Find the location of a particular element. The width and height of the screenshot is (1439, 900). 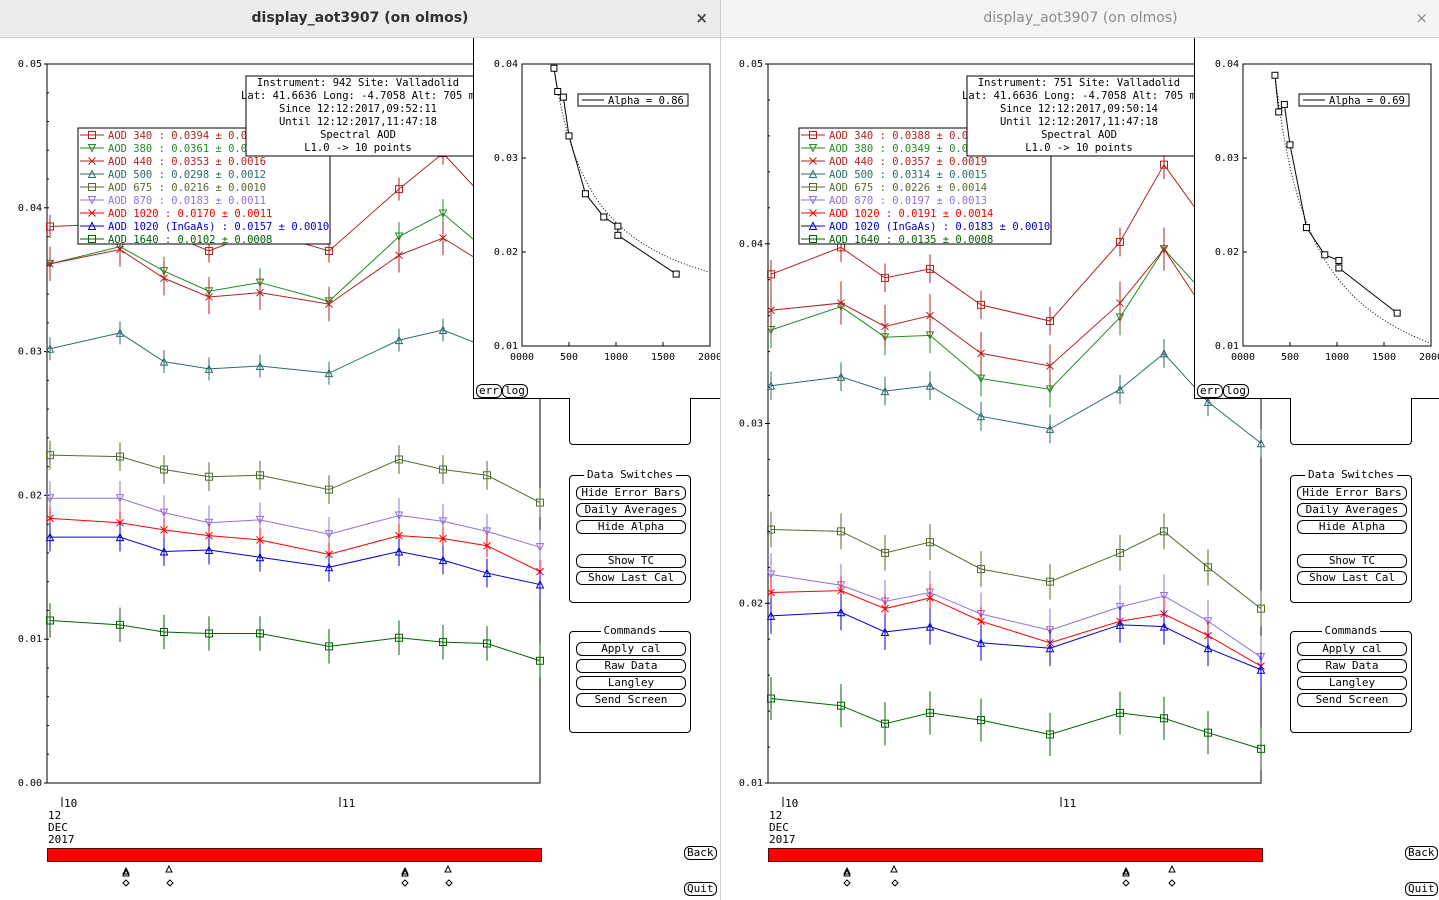

inset-y-tick-label: 0.03 is located at coordinates (1227, 158).